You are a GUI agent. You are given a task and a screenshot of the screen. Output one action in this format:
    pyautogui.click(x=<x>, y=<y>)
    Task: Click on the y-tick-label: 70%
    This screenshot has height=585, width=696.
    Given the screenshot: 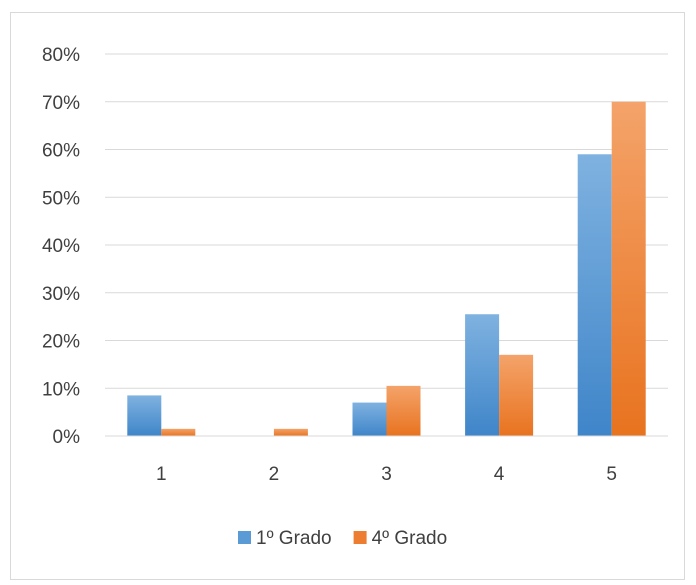 What is the action you would take?
    pyautogui.click(x=61, y=103)
    